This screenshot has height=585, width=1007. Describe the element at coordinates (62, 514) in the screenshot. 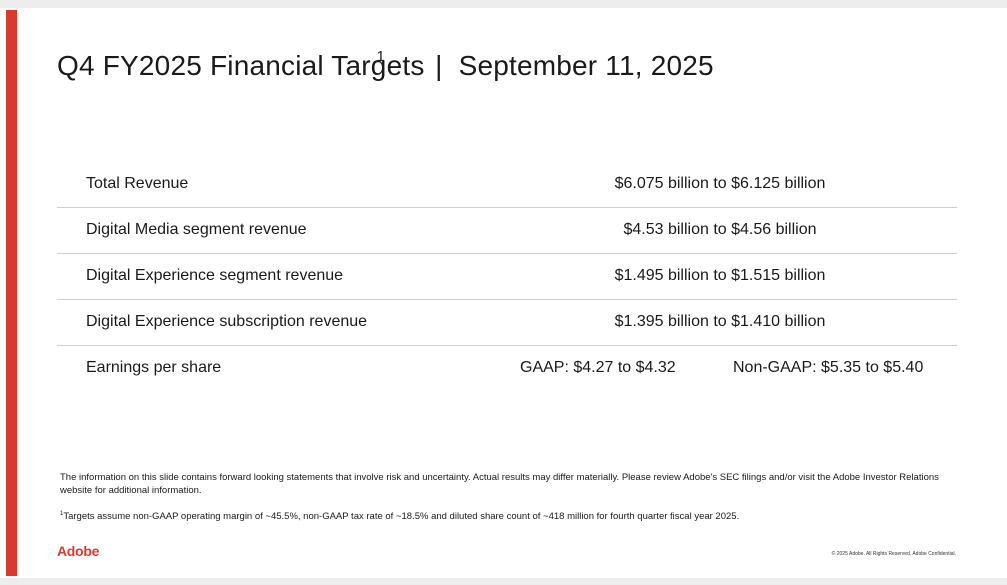

I see `footnote-marker: 1` at that location.